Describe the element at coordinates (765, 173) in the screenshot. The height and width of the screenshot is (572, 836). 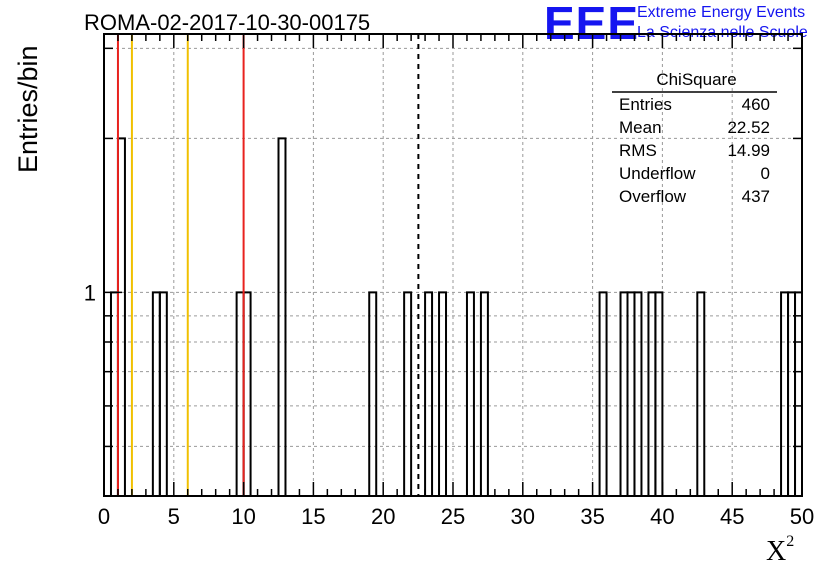
I see `stats-value: 0` at that location.